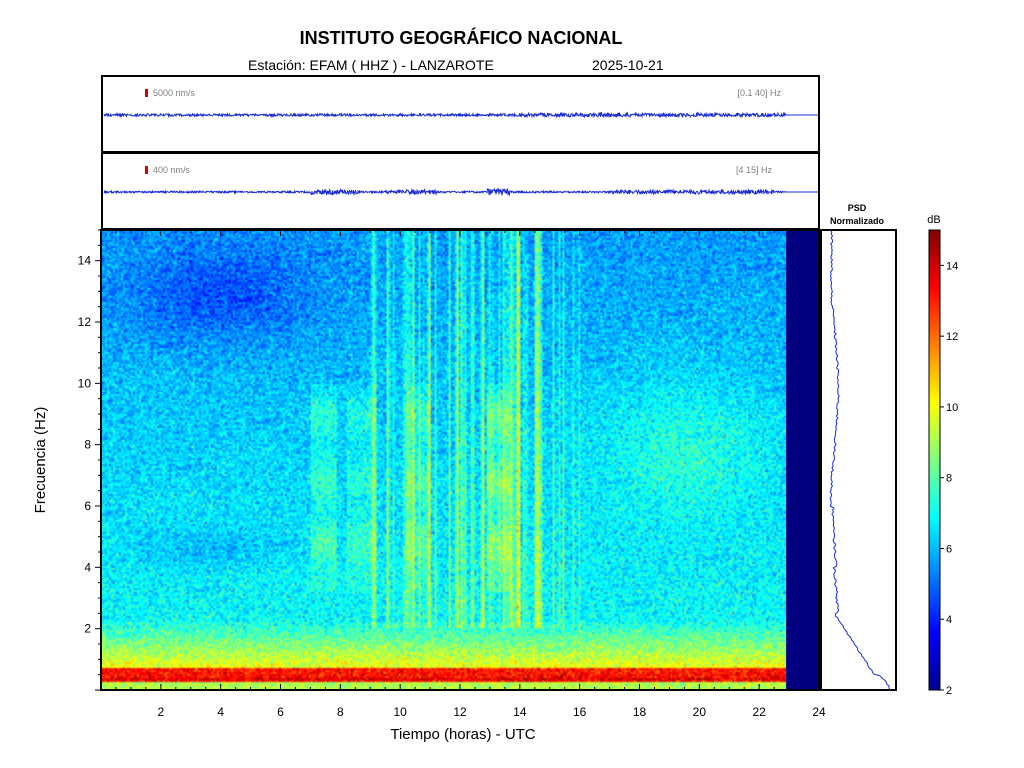  Describe the element at coordinates (802, 460) in the screenshot. I see `no-data-region` at that location.